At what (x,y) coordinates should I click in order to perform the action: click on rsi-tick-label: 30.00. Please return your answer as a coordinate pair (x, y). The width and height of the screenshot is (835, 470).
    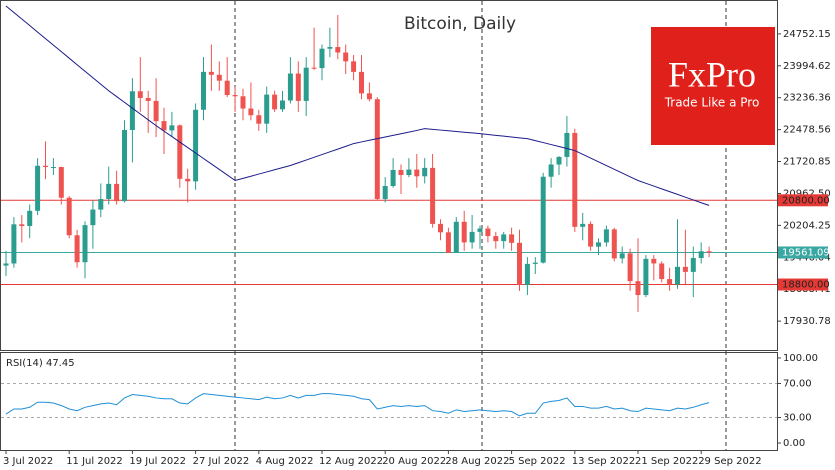
    Looking at the image, I should click on (797, 418).